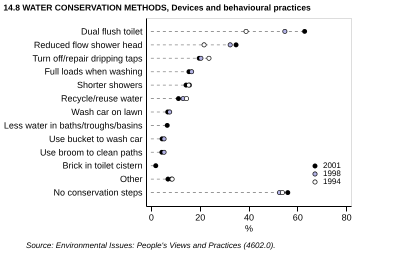 The height and width of the screenshot is (265, 397). What do you see at coordinates (109, 85) in the screenshot?
I see `y-tick-label: Shorter showers` at bounding box center [109, 85].